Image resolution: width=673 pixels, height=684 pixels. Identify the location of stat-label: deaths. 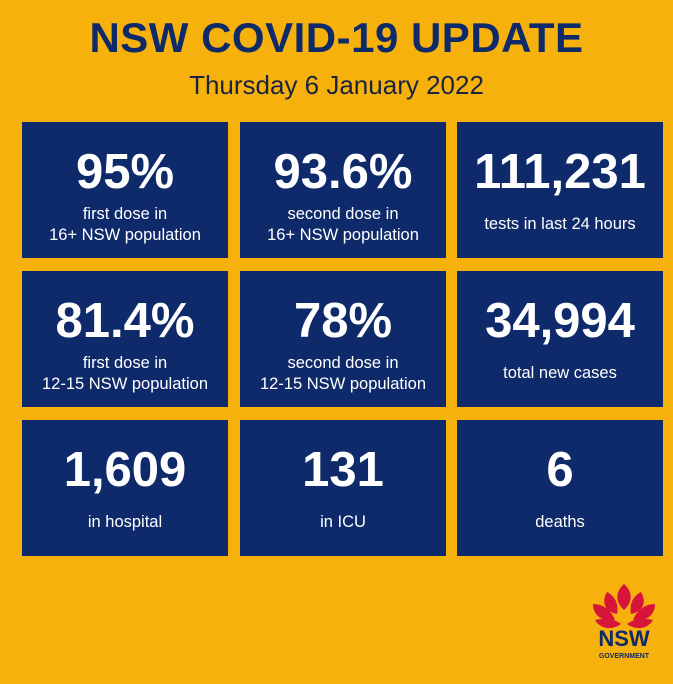
(560, 522).